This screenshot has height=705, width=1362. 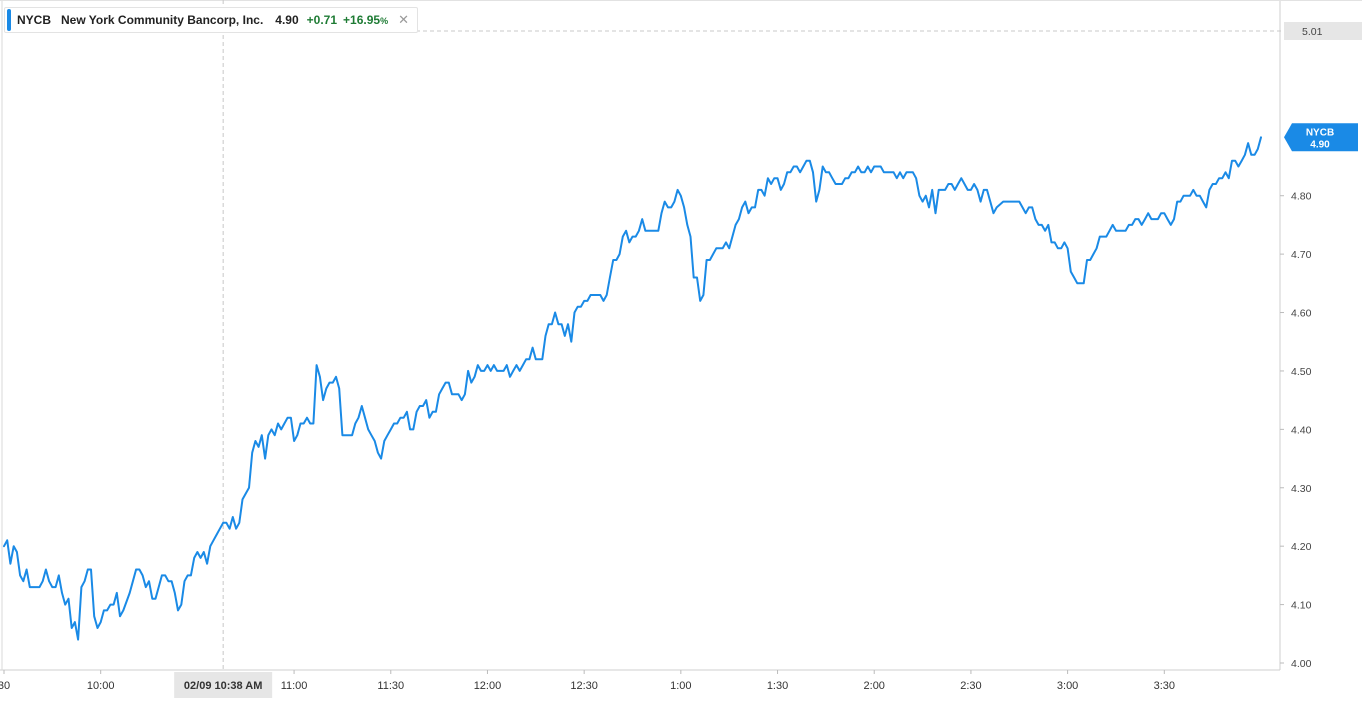 I want to click on last-price-marker-price: 4.90, so click(x=1320, y=144).